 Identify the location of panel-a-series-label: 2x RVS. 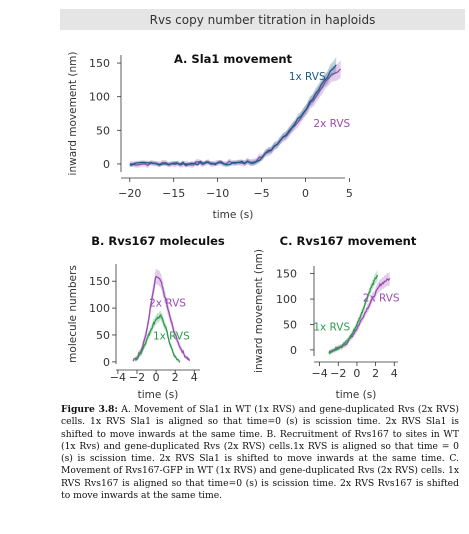
(331, 124).